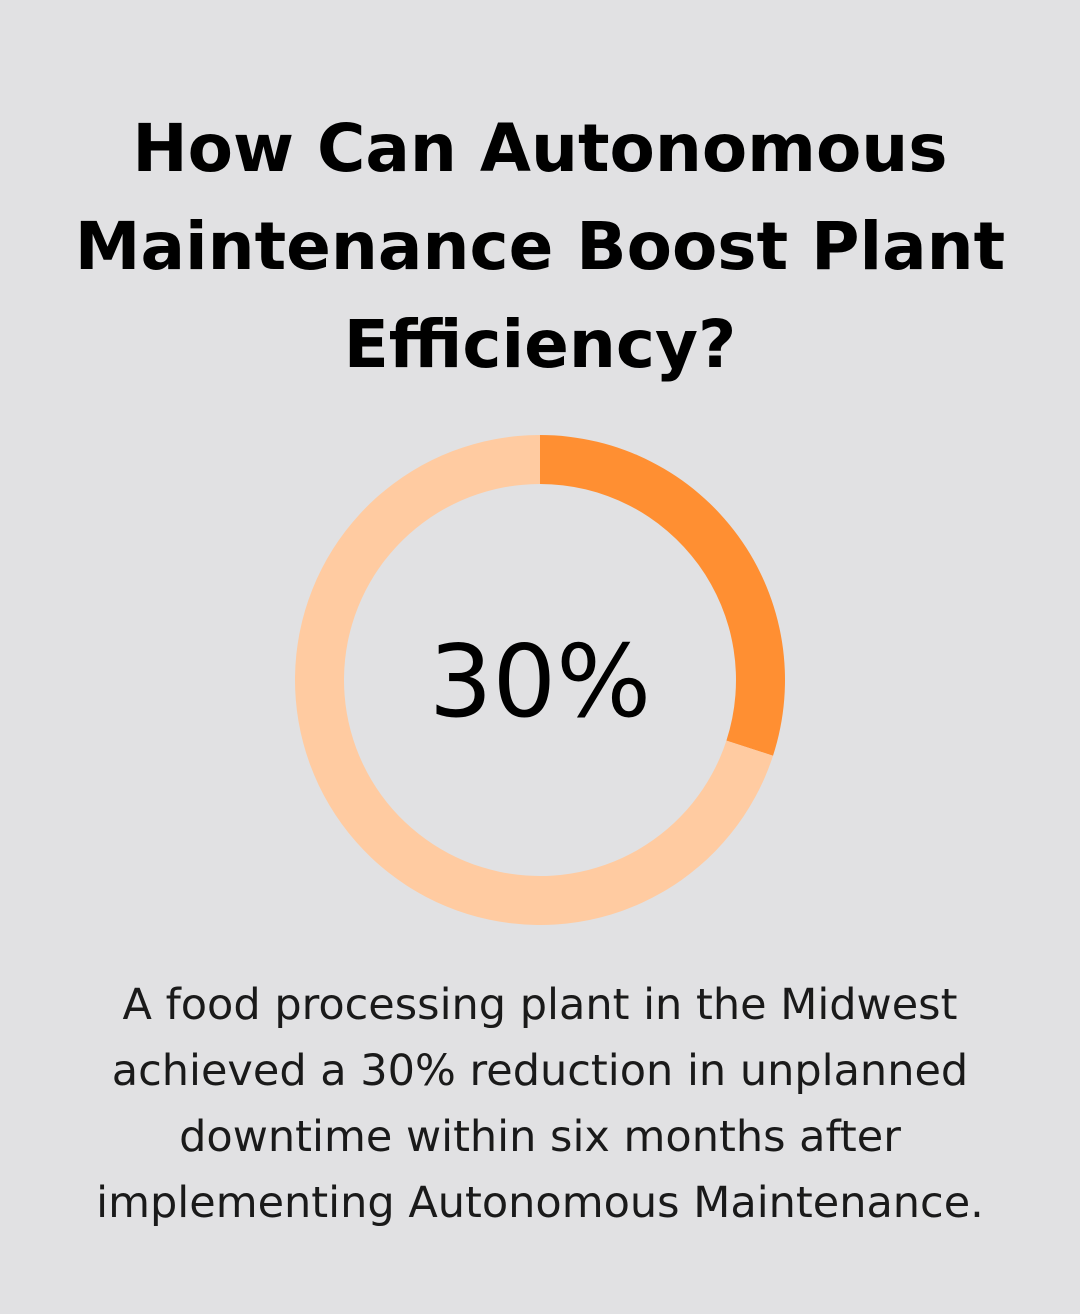  I want to click on donut-center-label: 30%, so click(540, 681).